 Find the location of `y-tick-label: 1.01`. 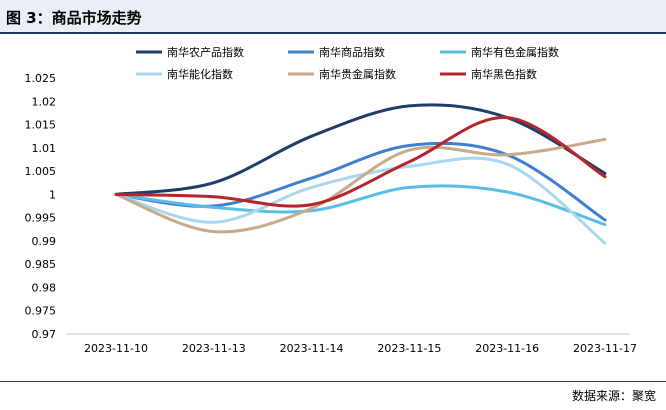

y-tick-label: 1.01 is located at coordinates (44, 148).